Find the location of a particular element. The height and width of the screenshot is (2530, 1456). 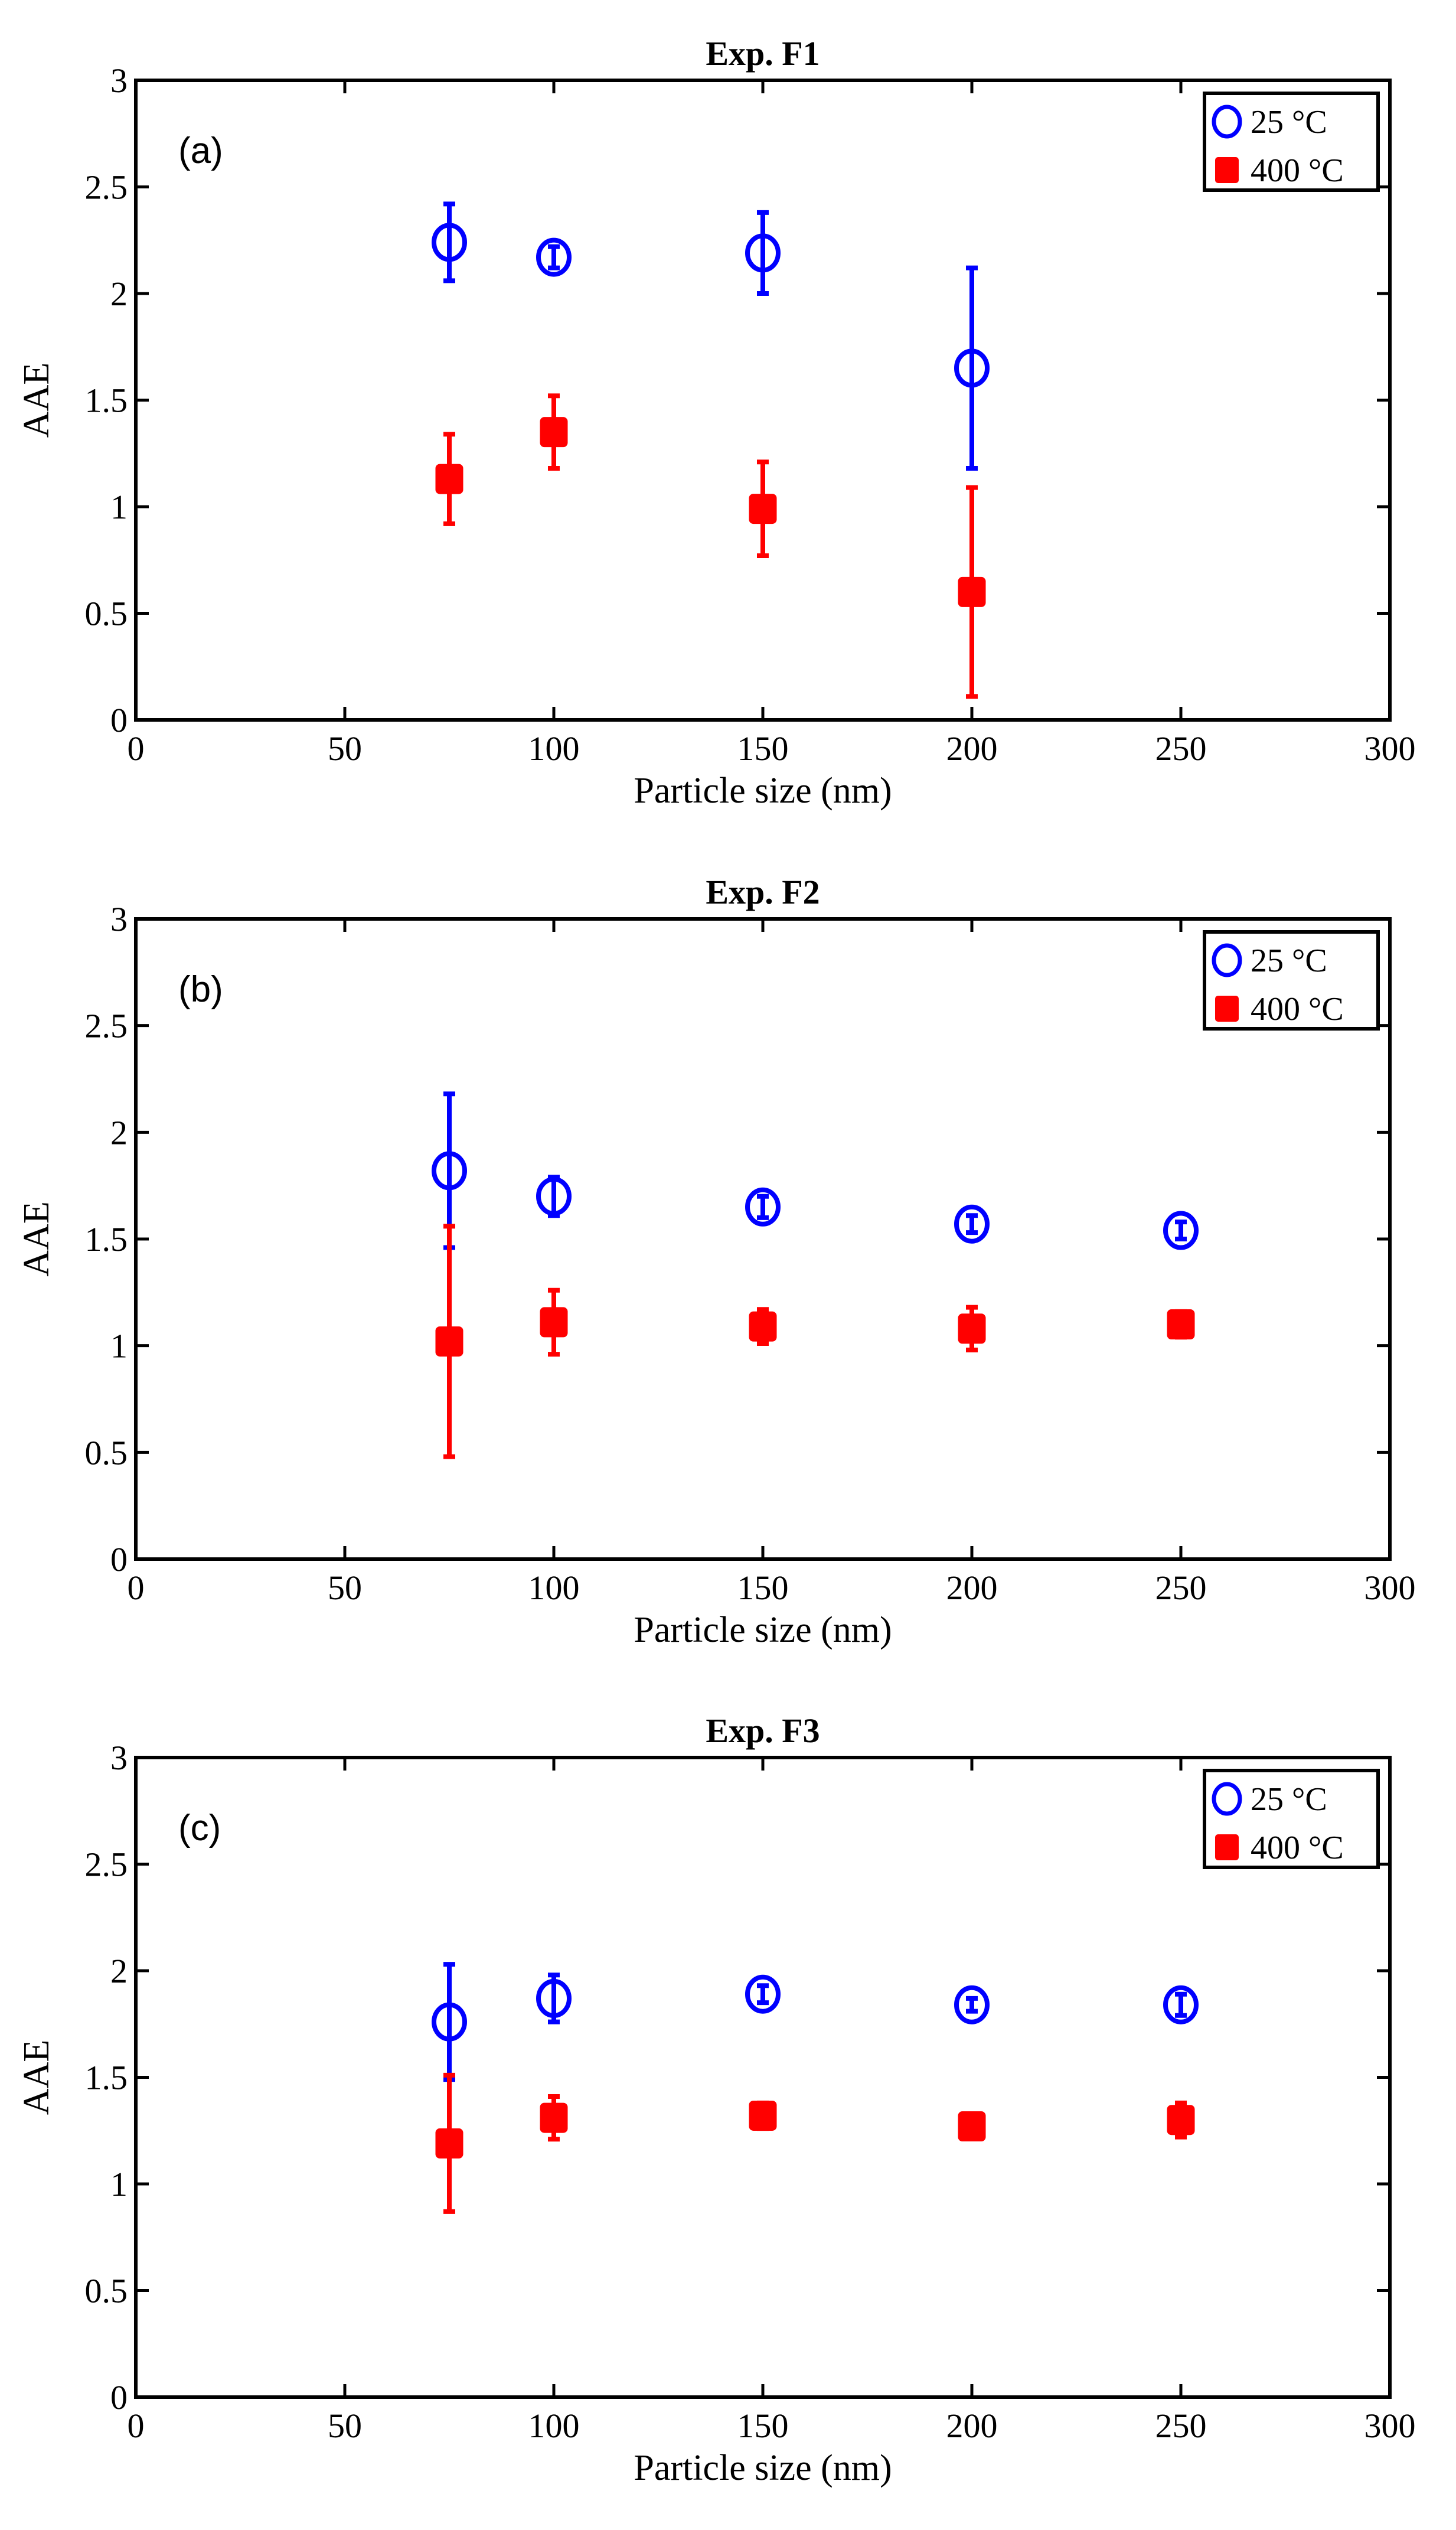

y-tick-label: 3 is located at coordinates (119, 919).